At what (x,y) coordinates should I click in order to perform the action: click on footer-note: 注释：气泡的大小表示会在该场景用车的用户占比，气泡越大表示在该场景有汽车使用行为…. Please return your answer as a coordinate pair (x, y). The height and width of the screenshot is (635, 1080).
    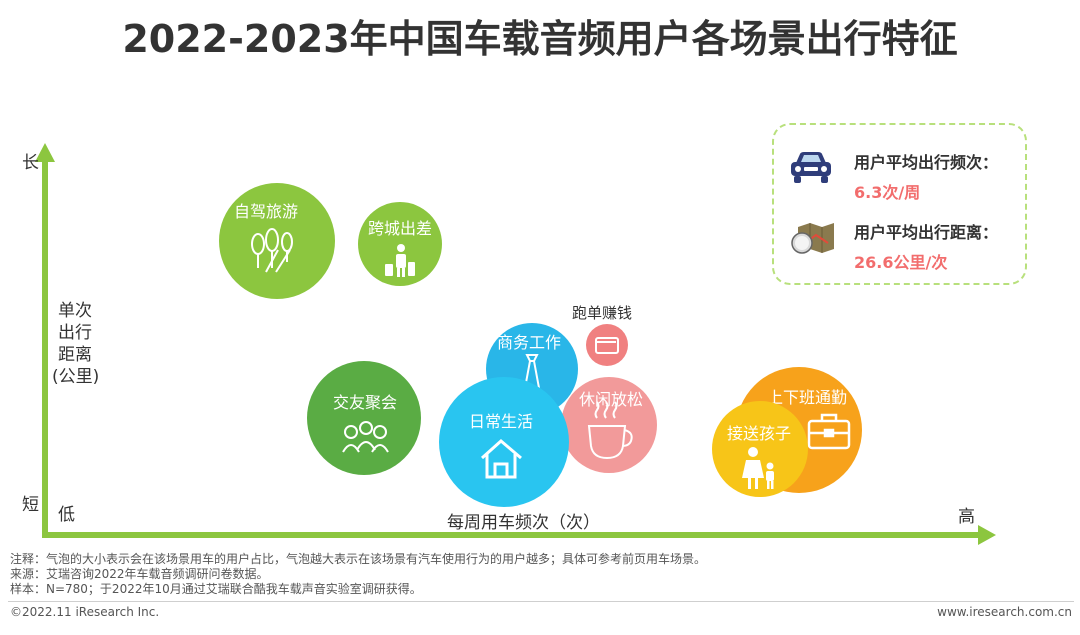
    Looking at the image, I should click on (358, 559).